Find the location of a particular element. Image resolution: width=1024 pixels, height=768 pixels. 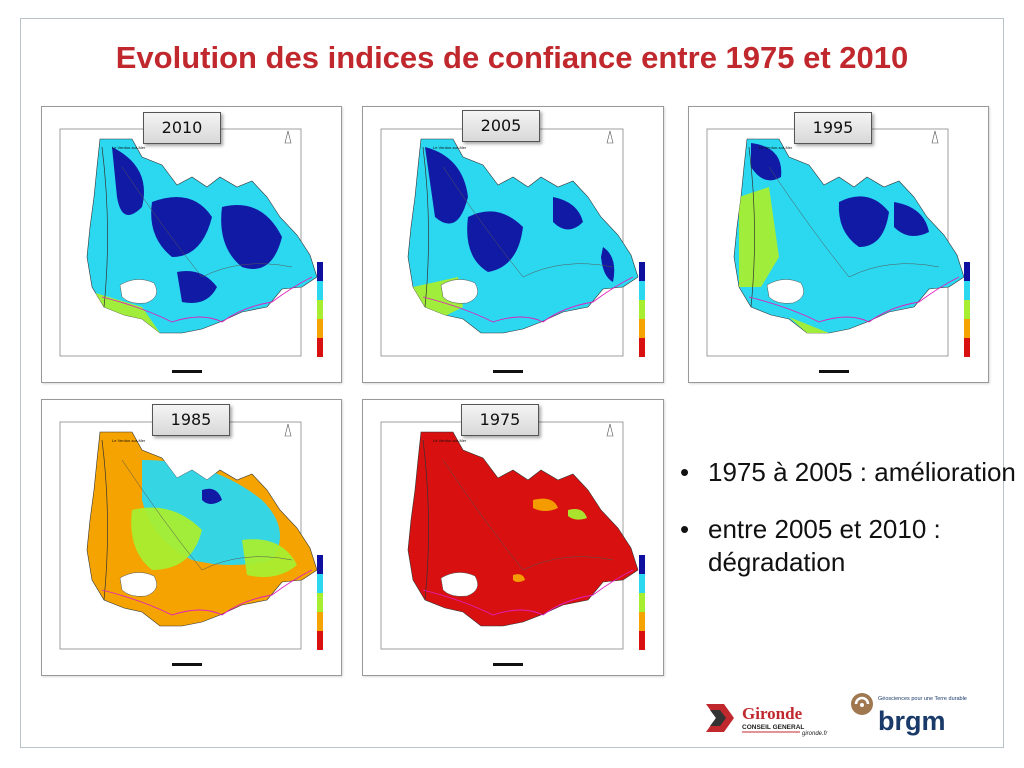

map-panel-1985: Le Verdon-sur-Mer is located at coordinates (191, 537).